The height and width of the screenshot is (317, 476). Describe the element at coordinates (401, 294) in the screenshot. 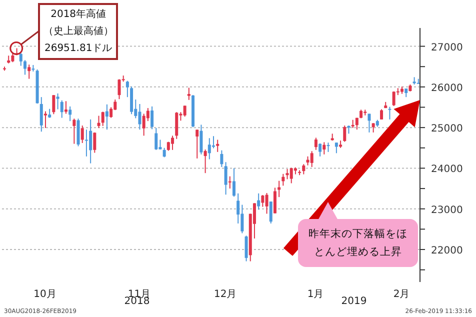

I see `x-tick-label: 2月` at that location.